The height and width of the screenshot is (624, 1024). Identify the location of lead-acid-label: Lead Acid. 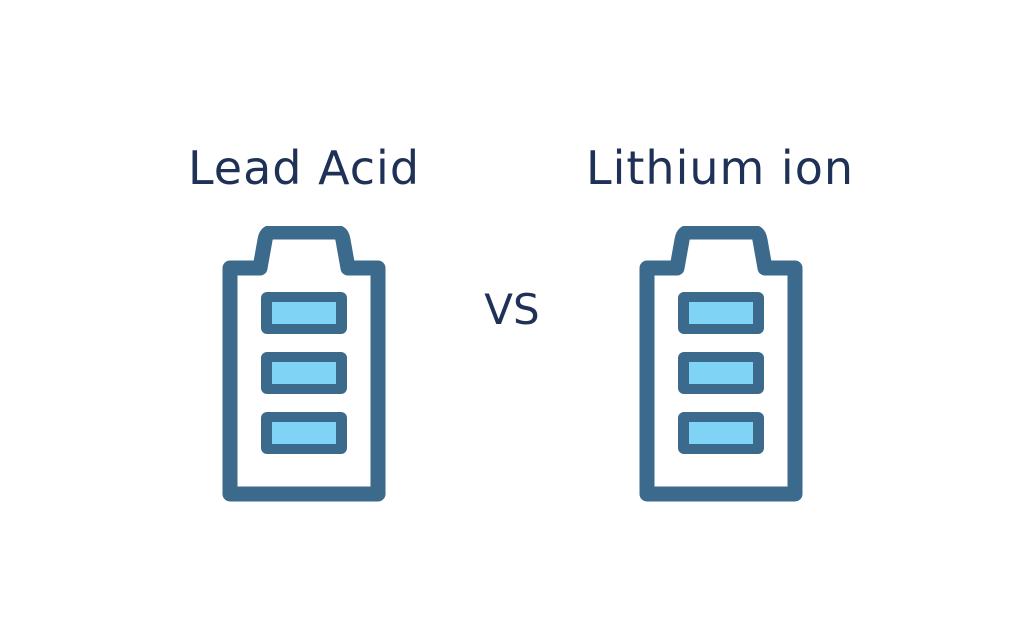
(304, 168).